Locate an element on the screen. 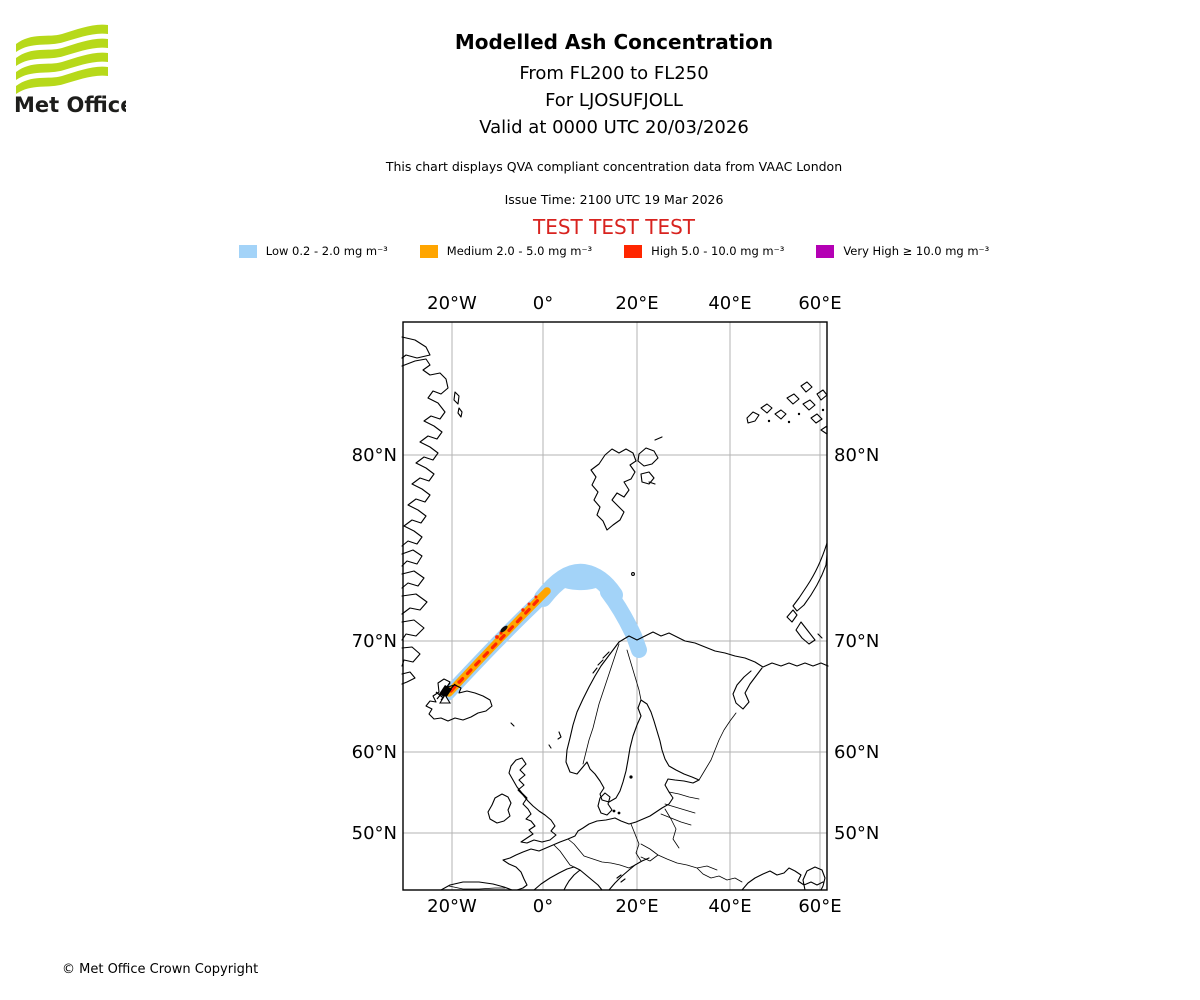 The height and width of the screenshot is (1000, 1200). logo-text: Met Office is located at coordinates (70, 104).